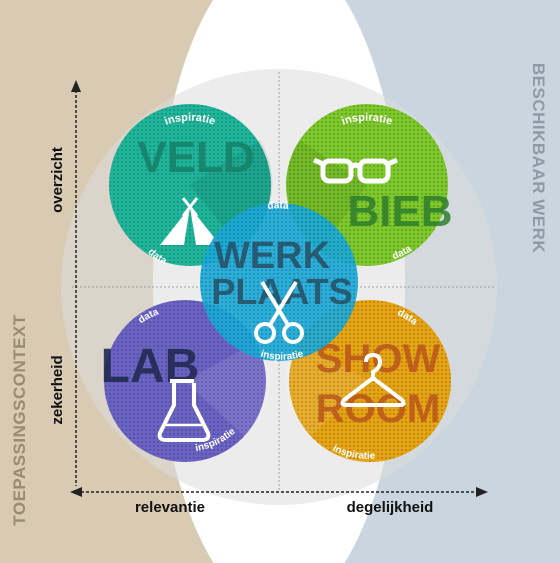 This screenshot has height=563, width=560. What do you see at coordinates (355, 170) in the screenshot?
I see `glasses-icon` at bounding box center [355, 170].